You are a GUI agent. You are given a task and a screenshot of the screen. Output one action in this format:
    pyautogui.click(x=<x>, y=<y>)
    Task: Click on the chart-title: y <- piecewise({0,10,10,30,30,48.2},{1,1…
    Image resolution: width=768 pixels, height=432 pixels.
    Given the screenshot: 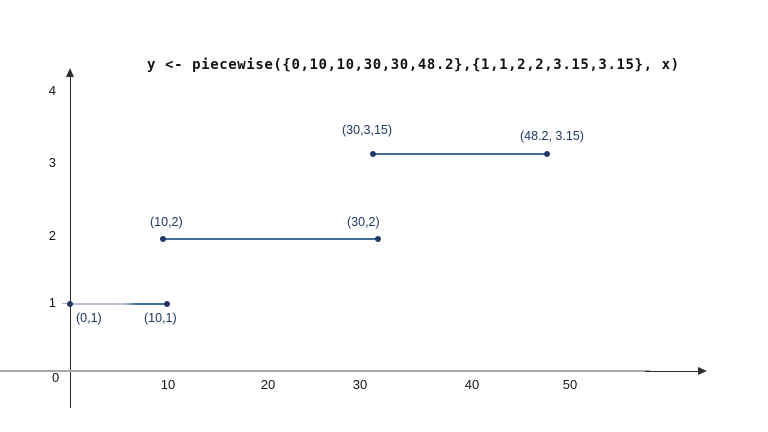 What is the action you would take?
    pyautogui.click(x=413, y=65)
    